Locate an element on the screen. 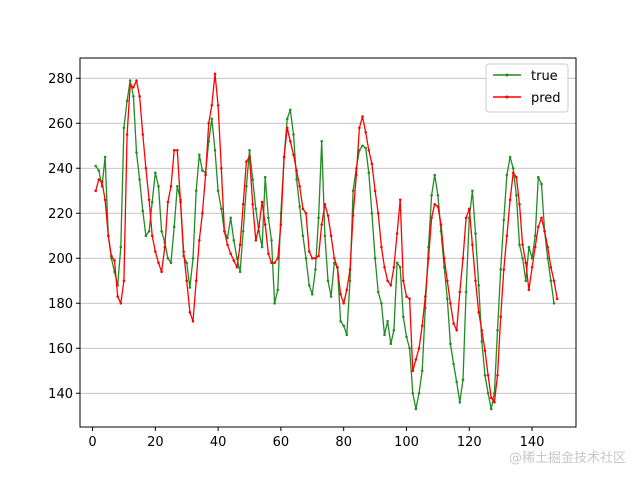 The height and width of the screenshot is (480, 640). xtick-label-100: 100 is located at coordinates (406, 442).